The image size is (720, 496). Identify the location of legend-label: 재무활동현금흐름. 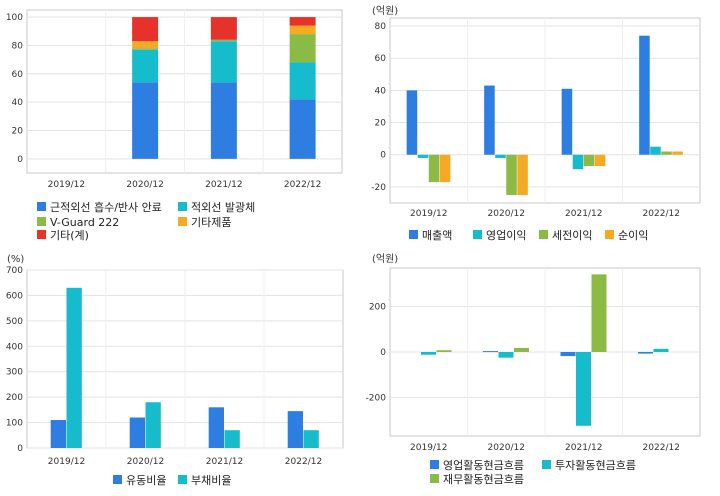
(483, 479).